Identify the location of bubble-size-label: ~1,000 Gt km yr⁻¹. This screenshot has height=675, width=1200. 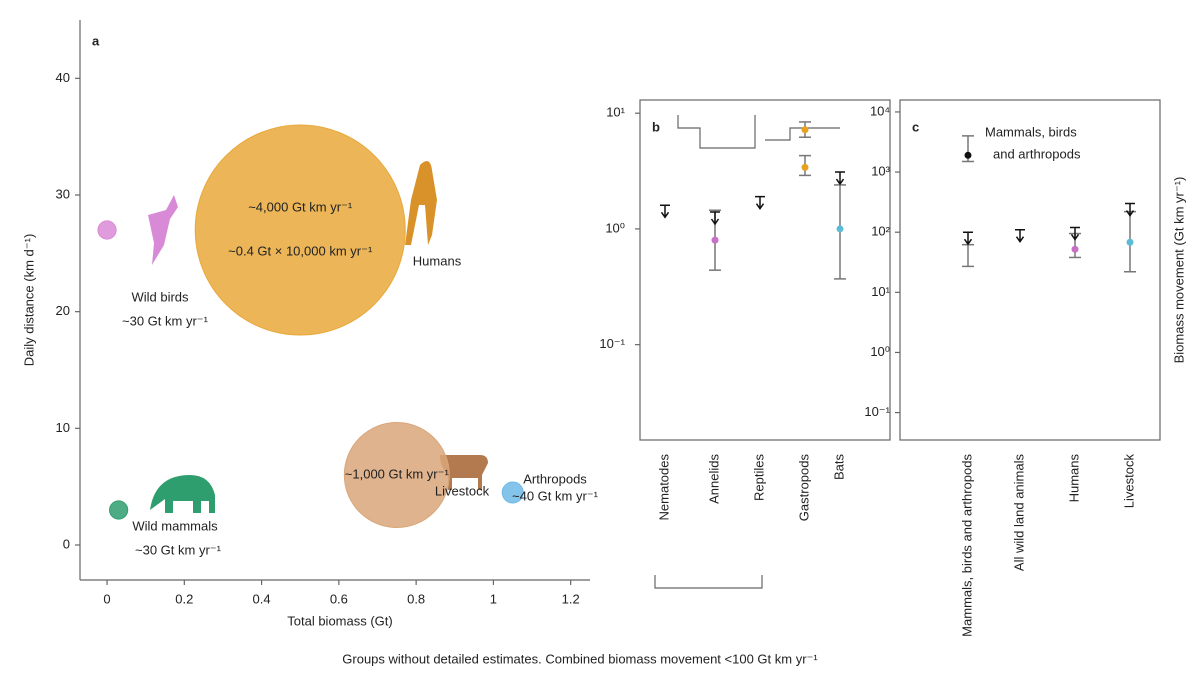
(397, 473).